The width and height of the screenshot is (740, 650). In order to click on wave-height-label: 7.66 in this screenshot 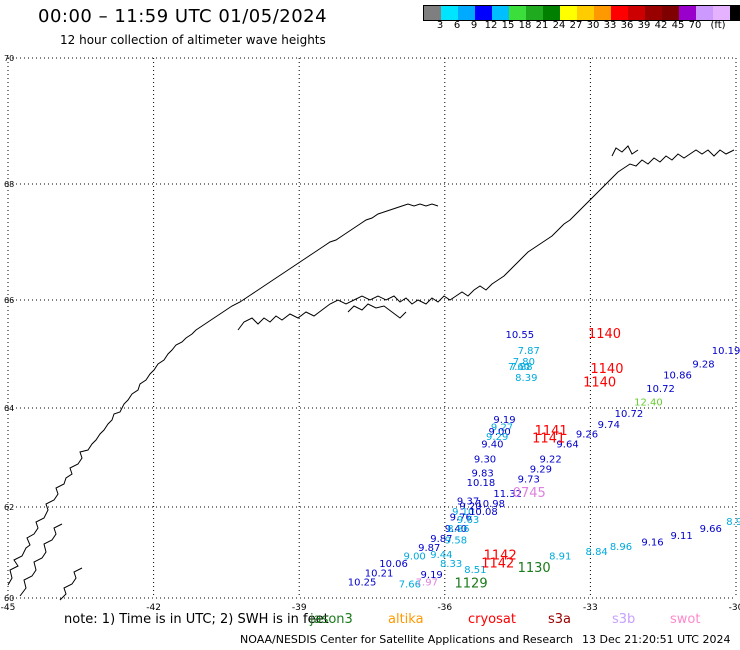, I will do `click(410, 585)`.